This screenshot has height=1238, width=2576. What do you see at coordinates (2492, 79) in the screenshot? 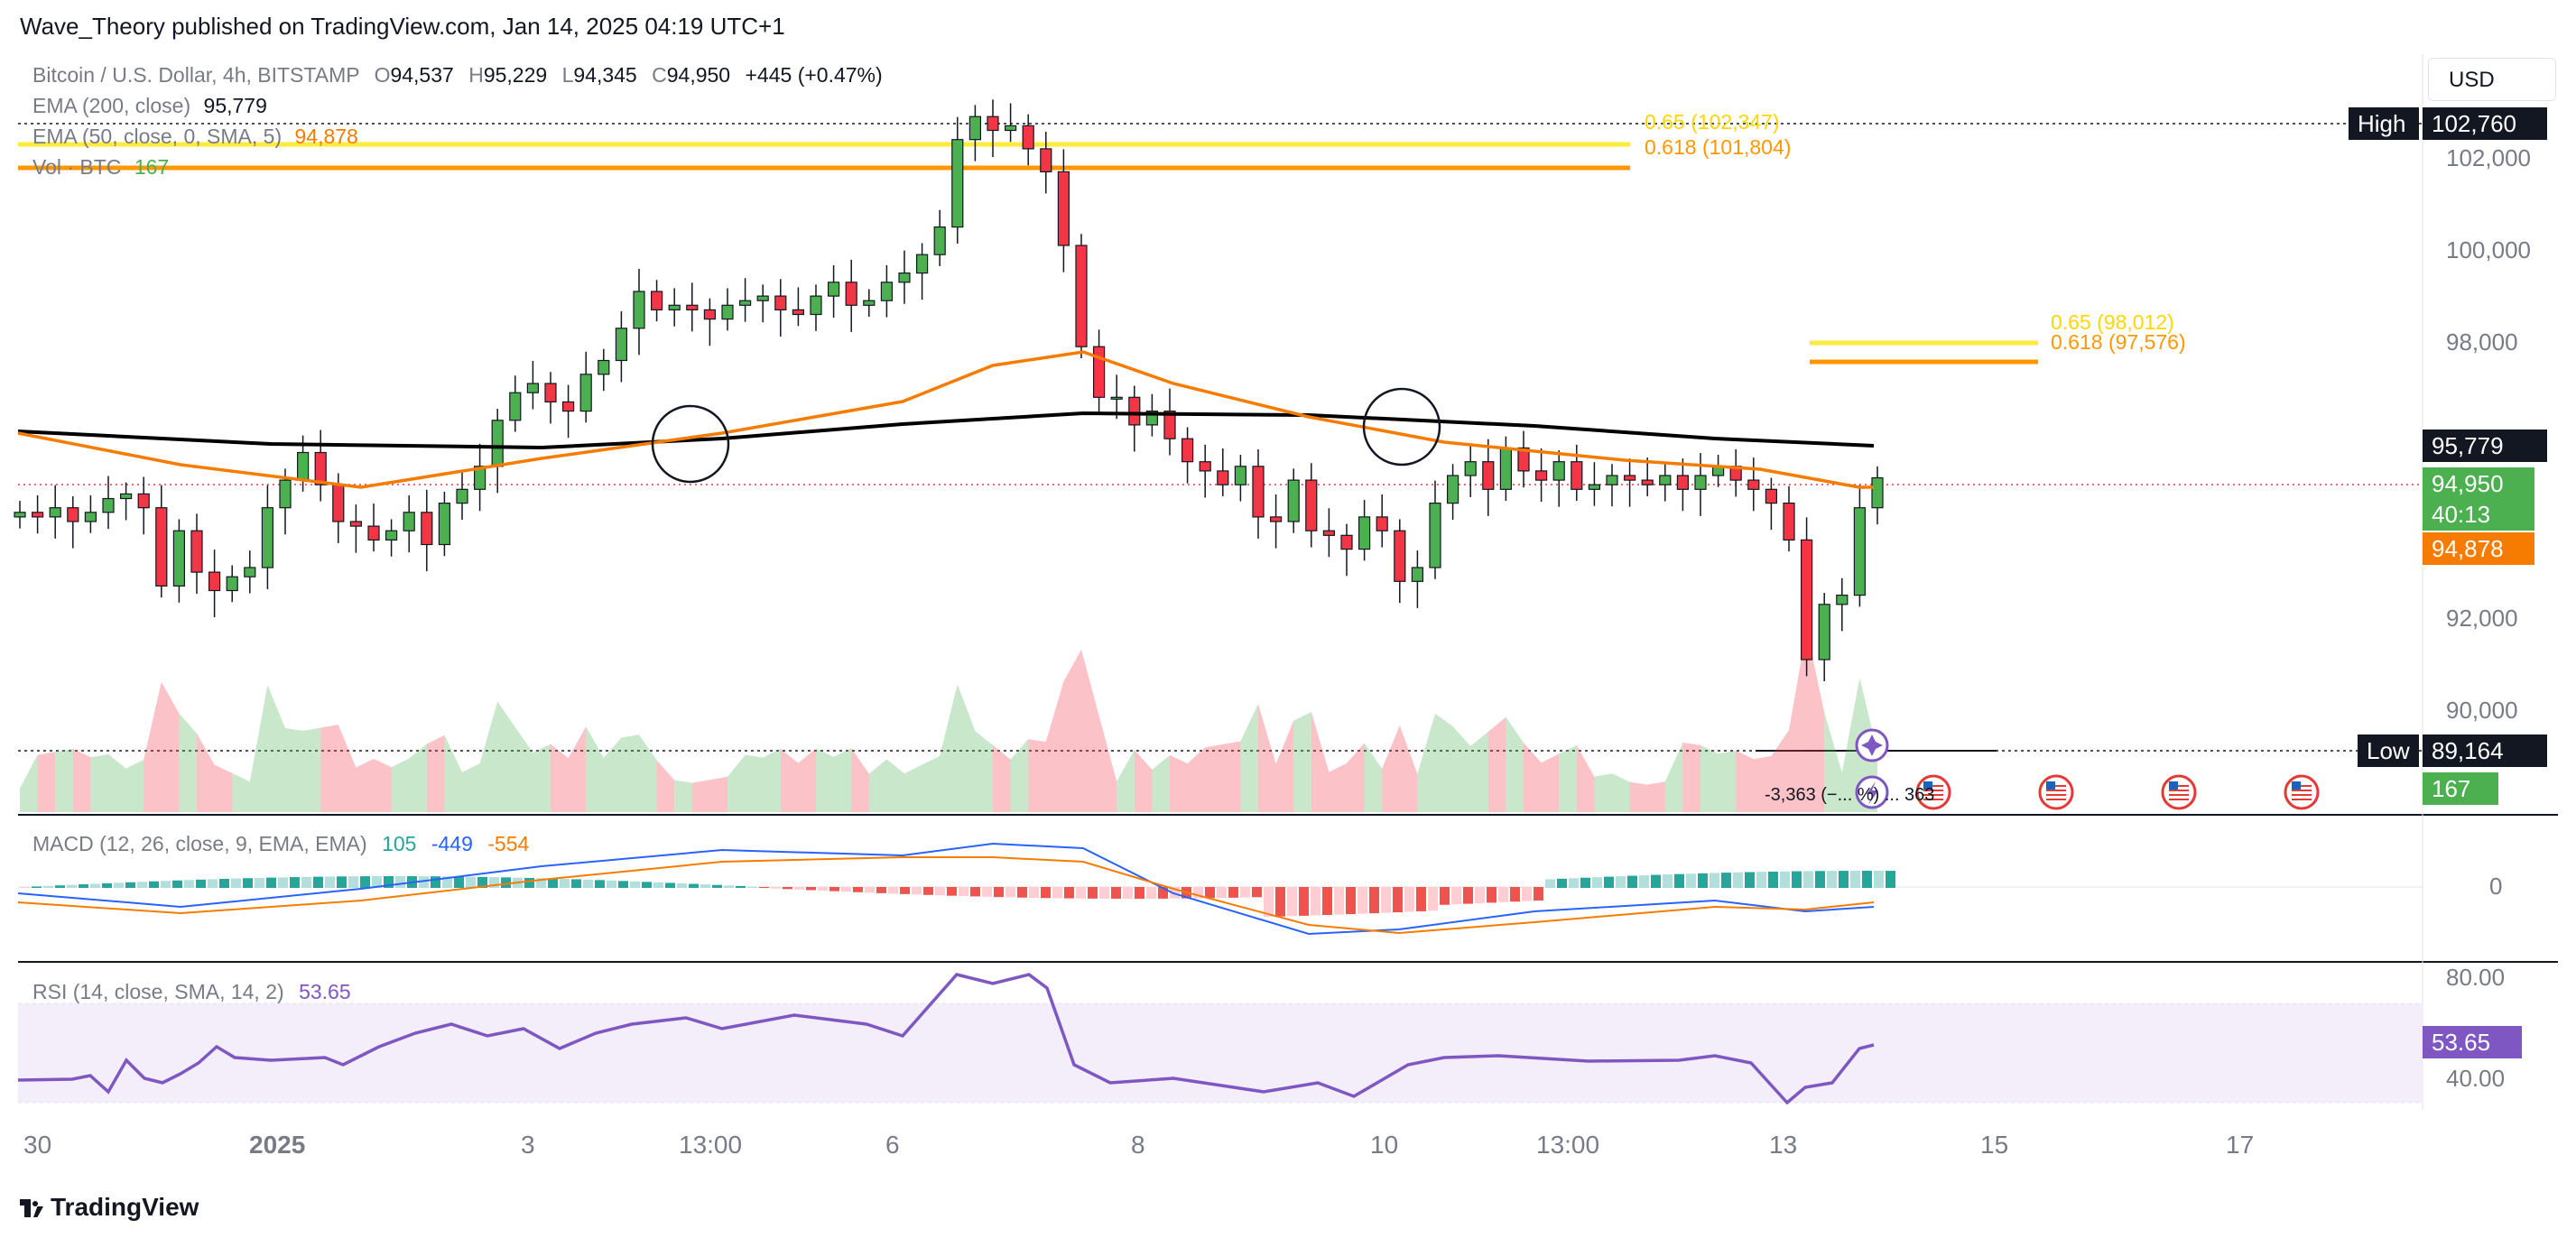
I see `currency-selector: USD` at bounding box center [2492, 79].